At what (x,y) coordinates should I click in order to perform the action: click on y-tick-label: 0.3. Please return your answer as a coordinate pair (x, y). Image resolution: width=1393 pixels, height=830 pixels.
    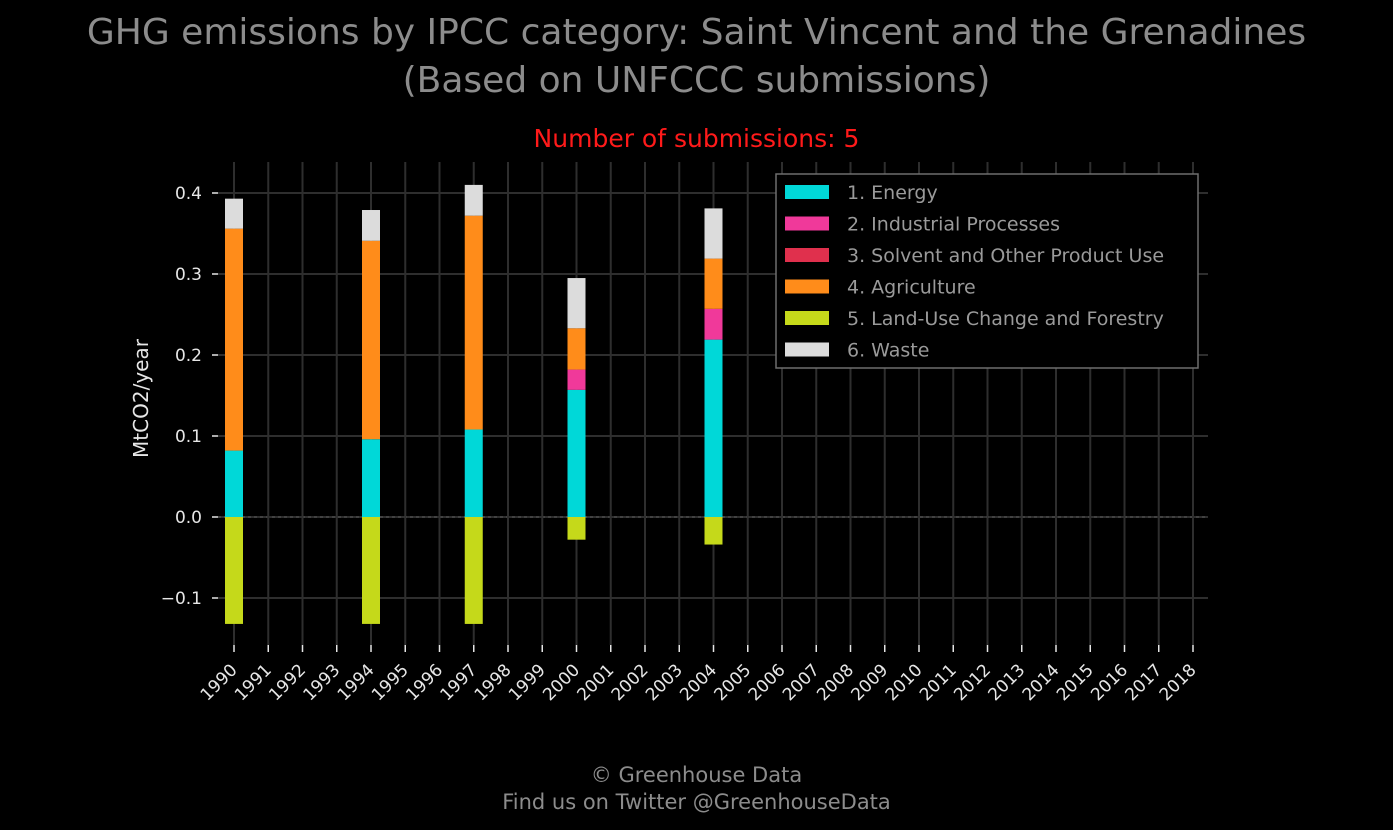
    Looking at the image, I should click on (188, 275).